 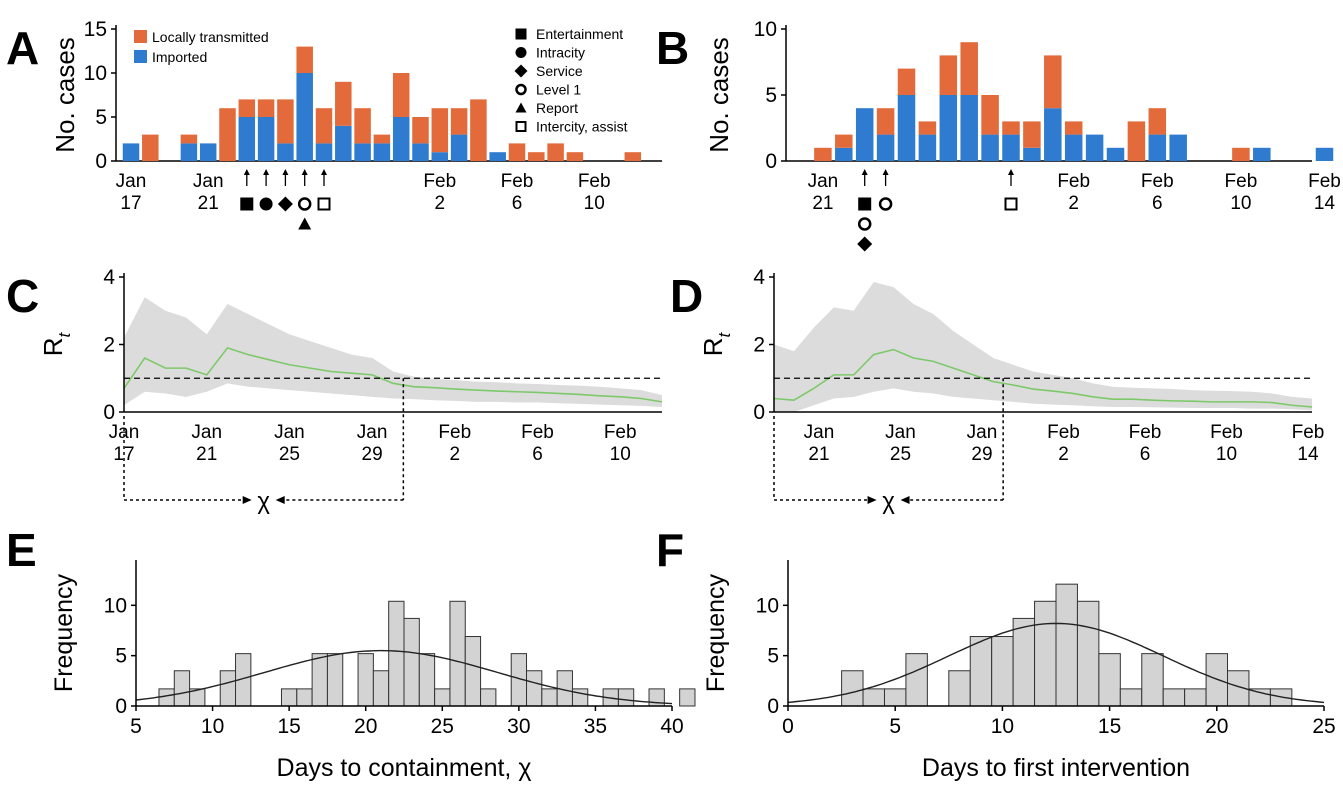 What do you see at coordinates (579, 34) in the screenshot?
I see `intervention-legend-label: Entertainment` at bounding box center [579, 34].